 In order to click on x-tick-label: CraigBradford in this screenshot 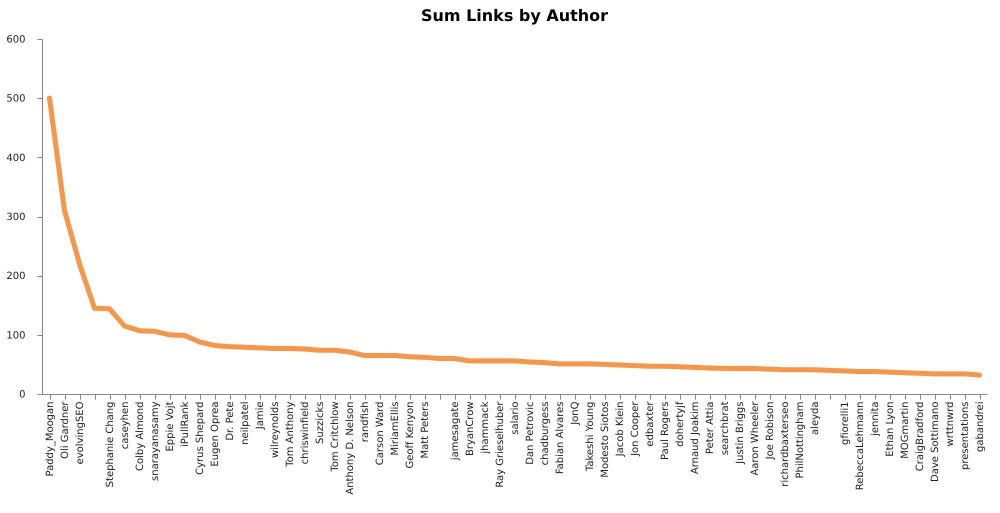, I will do `click(920, 437)`.